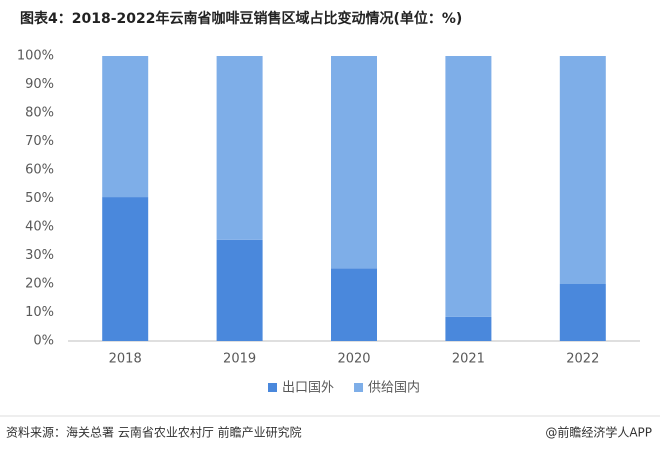 The image size is (660, 450). What do you see at coordinates (39, 84) in the screenshot?
I see `y-tick-label: 90%` at bounding box center [39, 84].